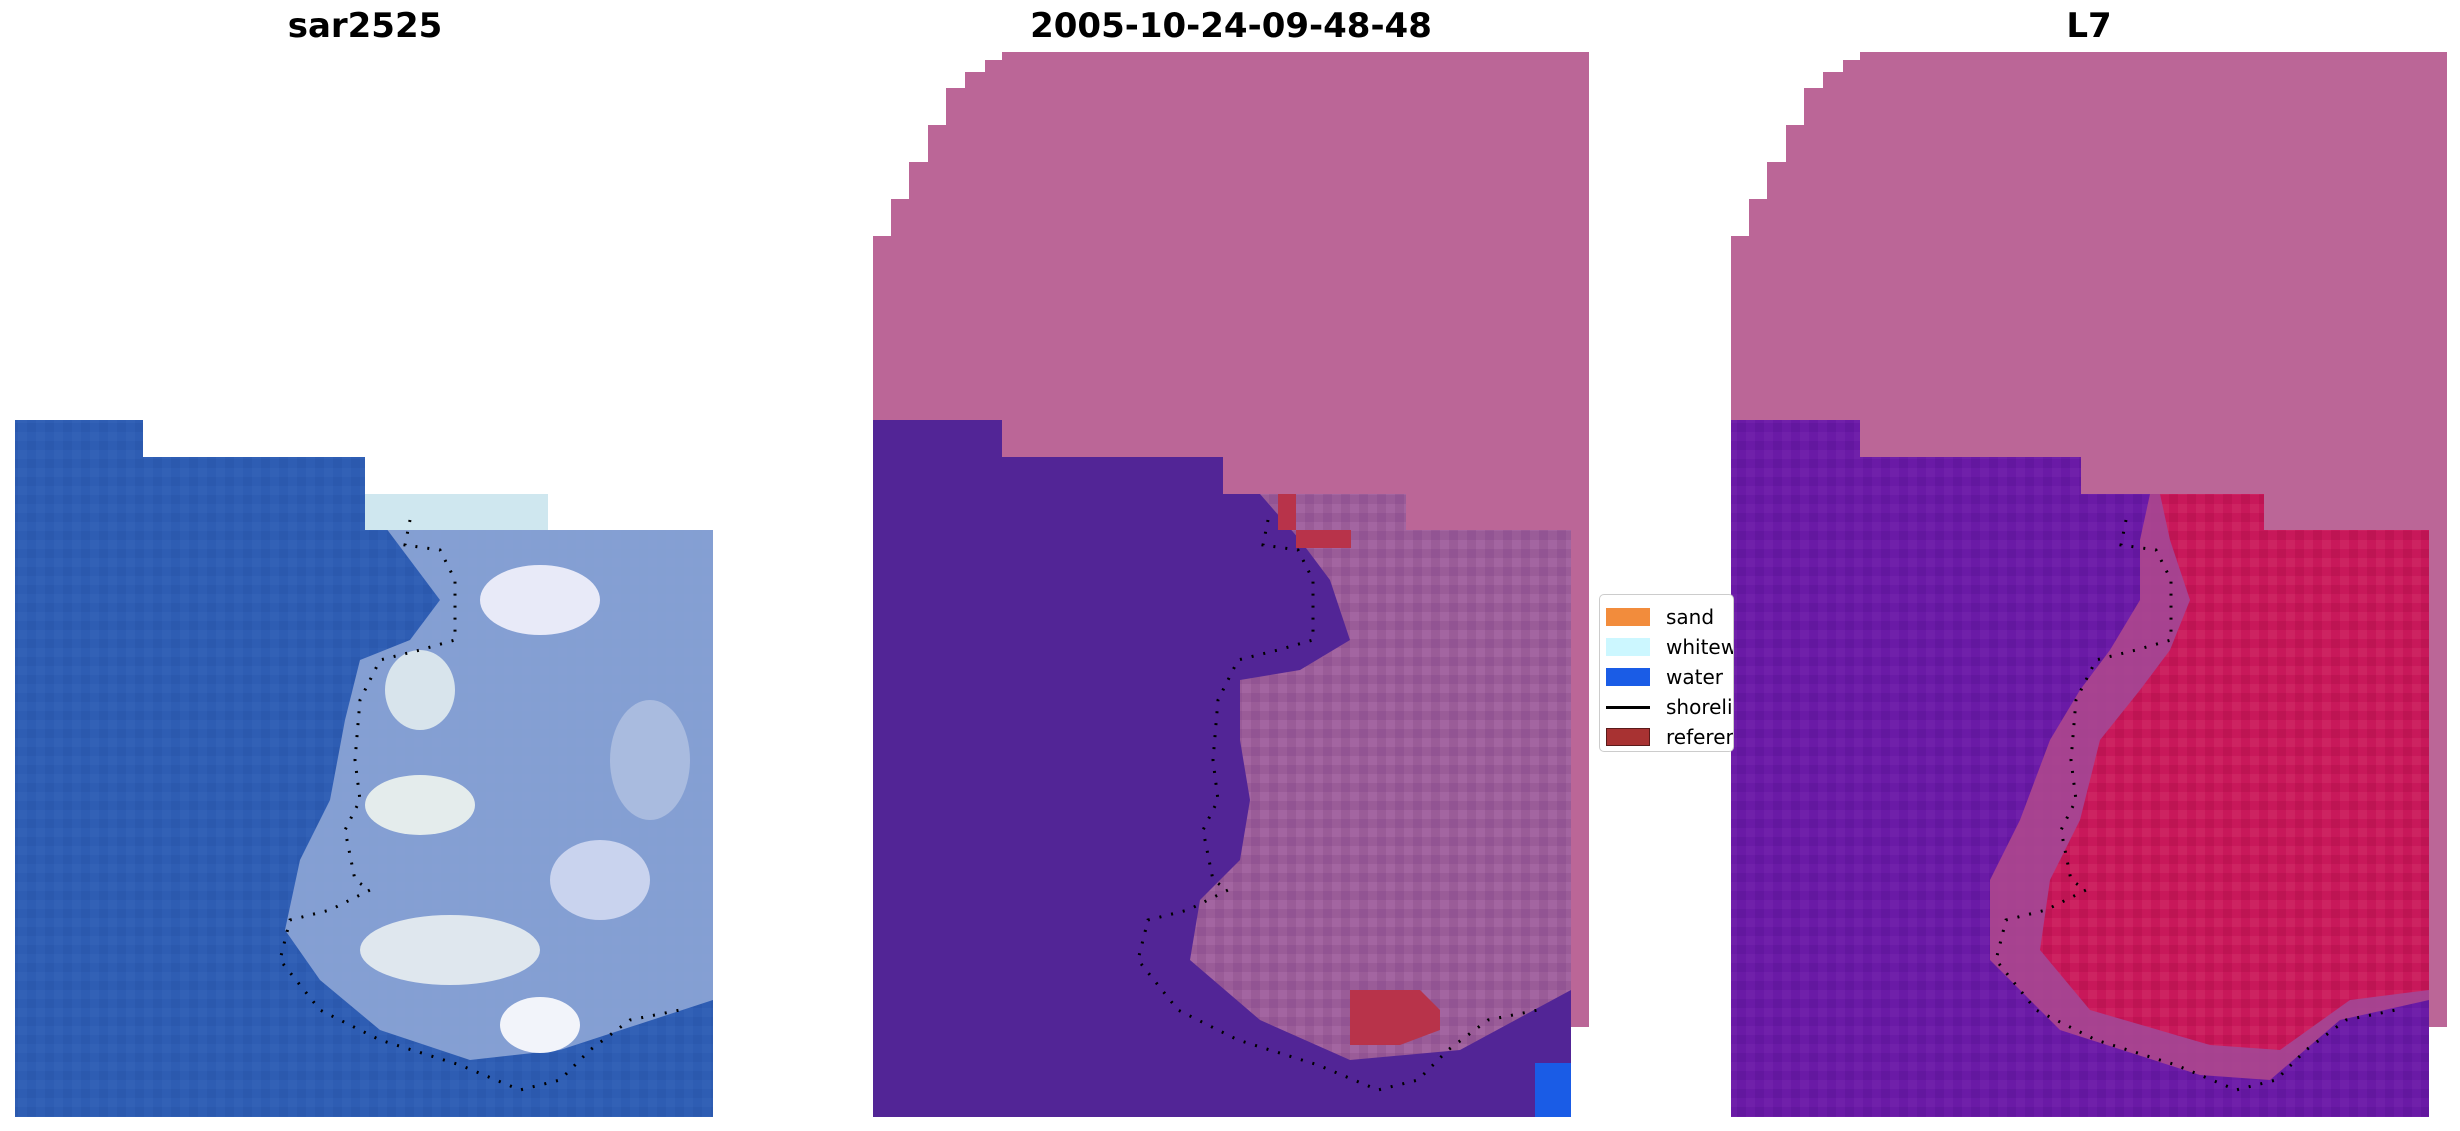 The image size is (2460, 1131). I want to click on legend-swatch-sand, so click(1628, 617).